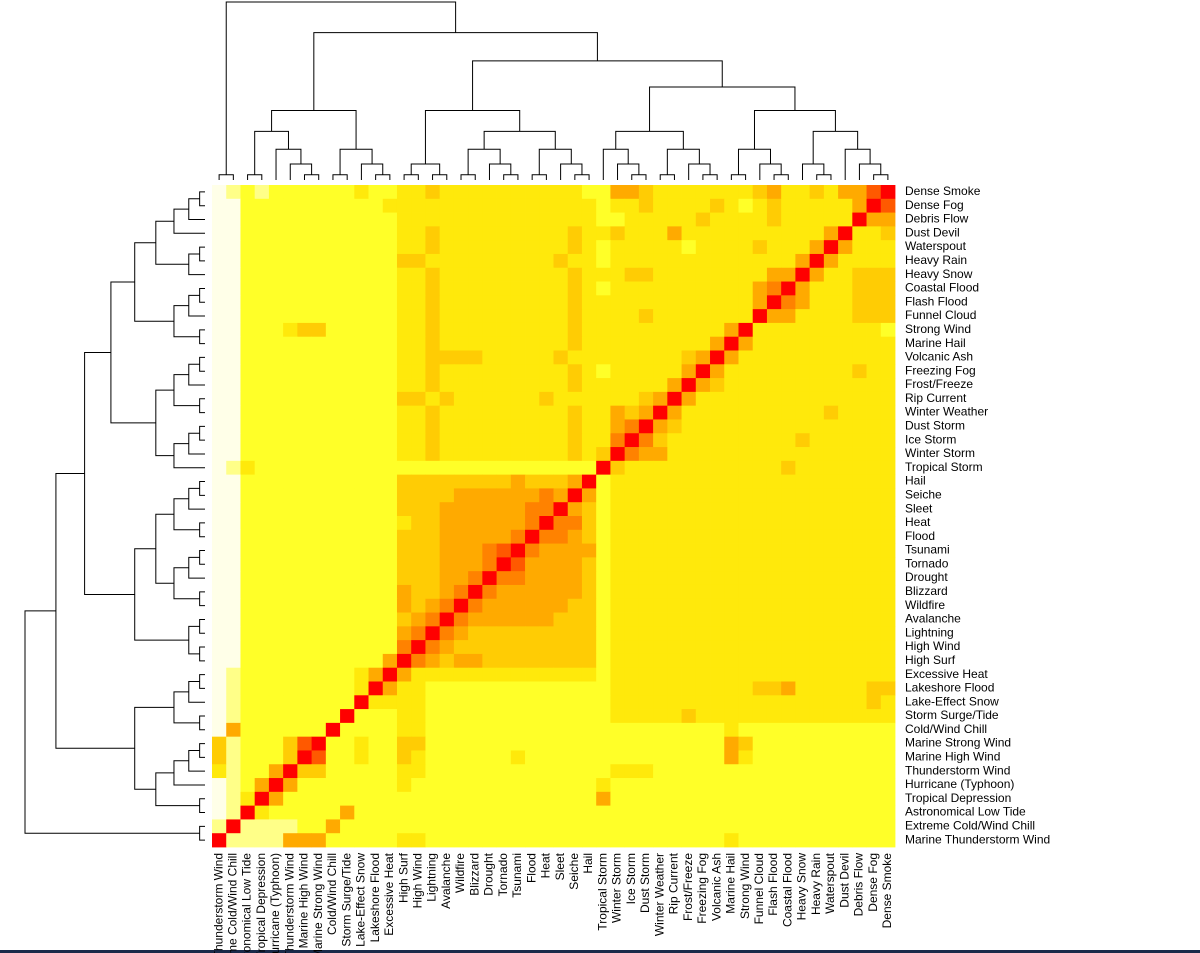 Image resolution: width=1200 pixels, height=953 pixels. What do you see at coordinates (939, 274) in the screenshot?
I see `row-label: Heavy Snow` at bounding box center [939, 274].